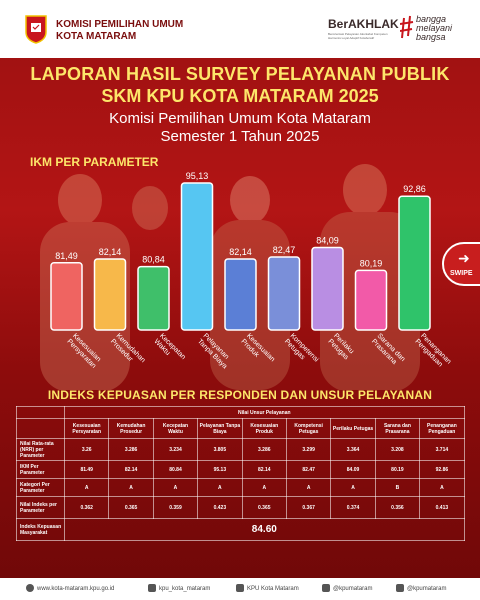  I want to click on category-tick-label: Sarana danPrasarana, so click(388, 350).